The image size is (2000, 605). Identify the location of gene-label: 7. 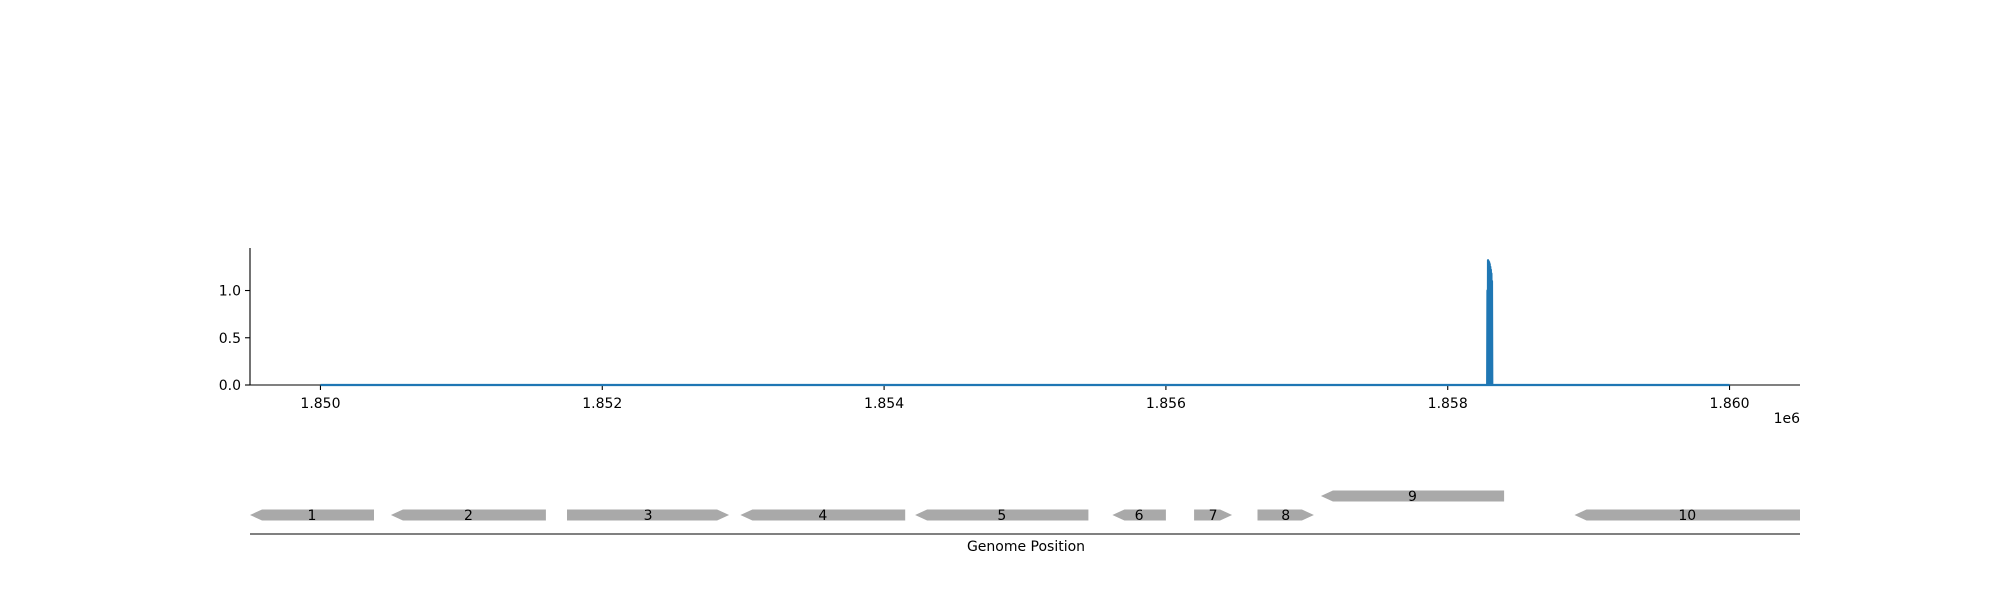
(1213, 516).